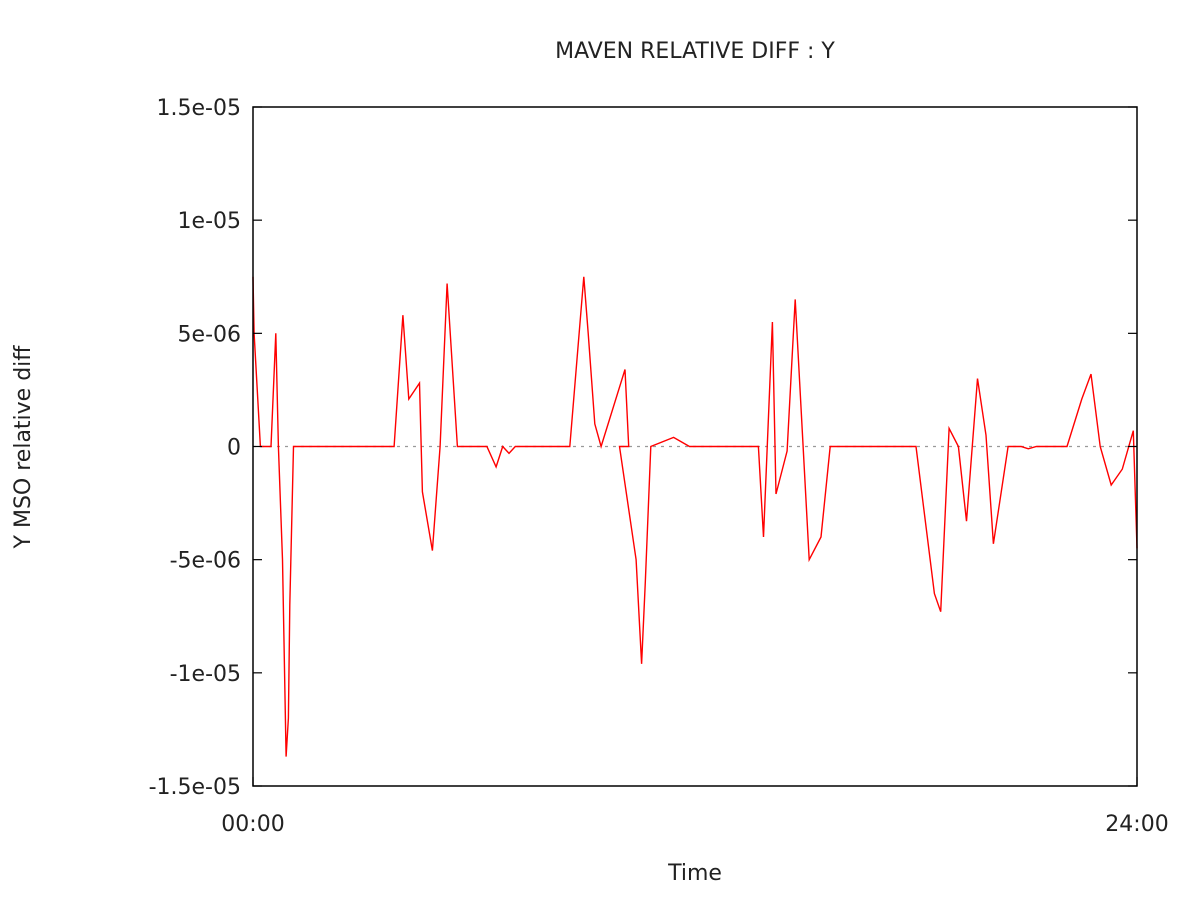 This screenshot has width=1200, height=900. Describe the element at coordinates (23, 447) in the screenshot. I see `y-axis-label: Y MSO relative diff` at that location.